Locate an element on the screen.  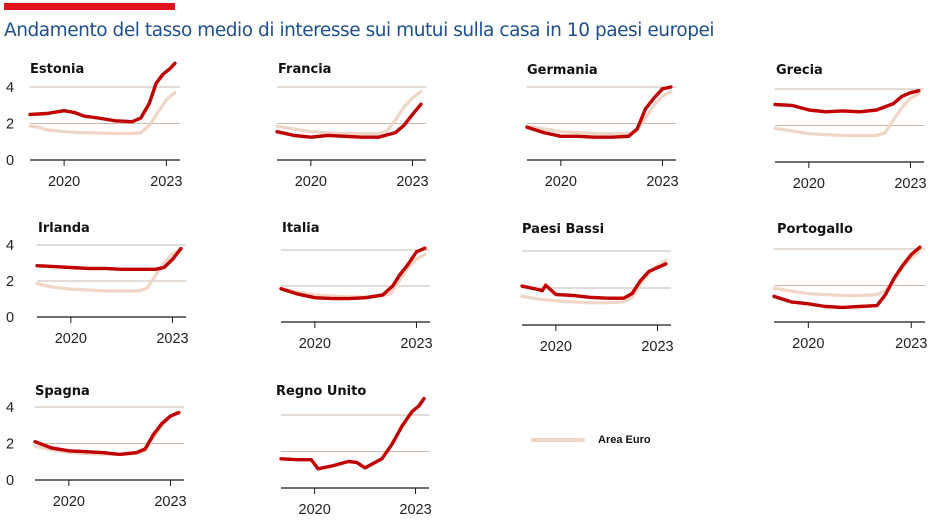
panel-title: Francia is located at coordinates (304, 69).